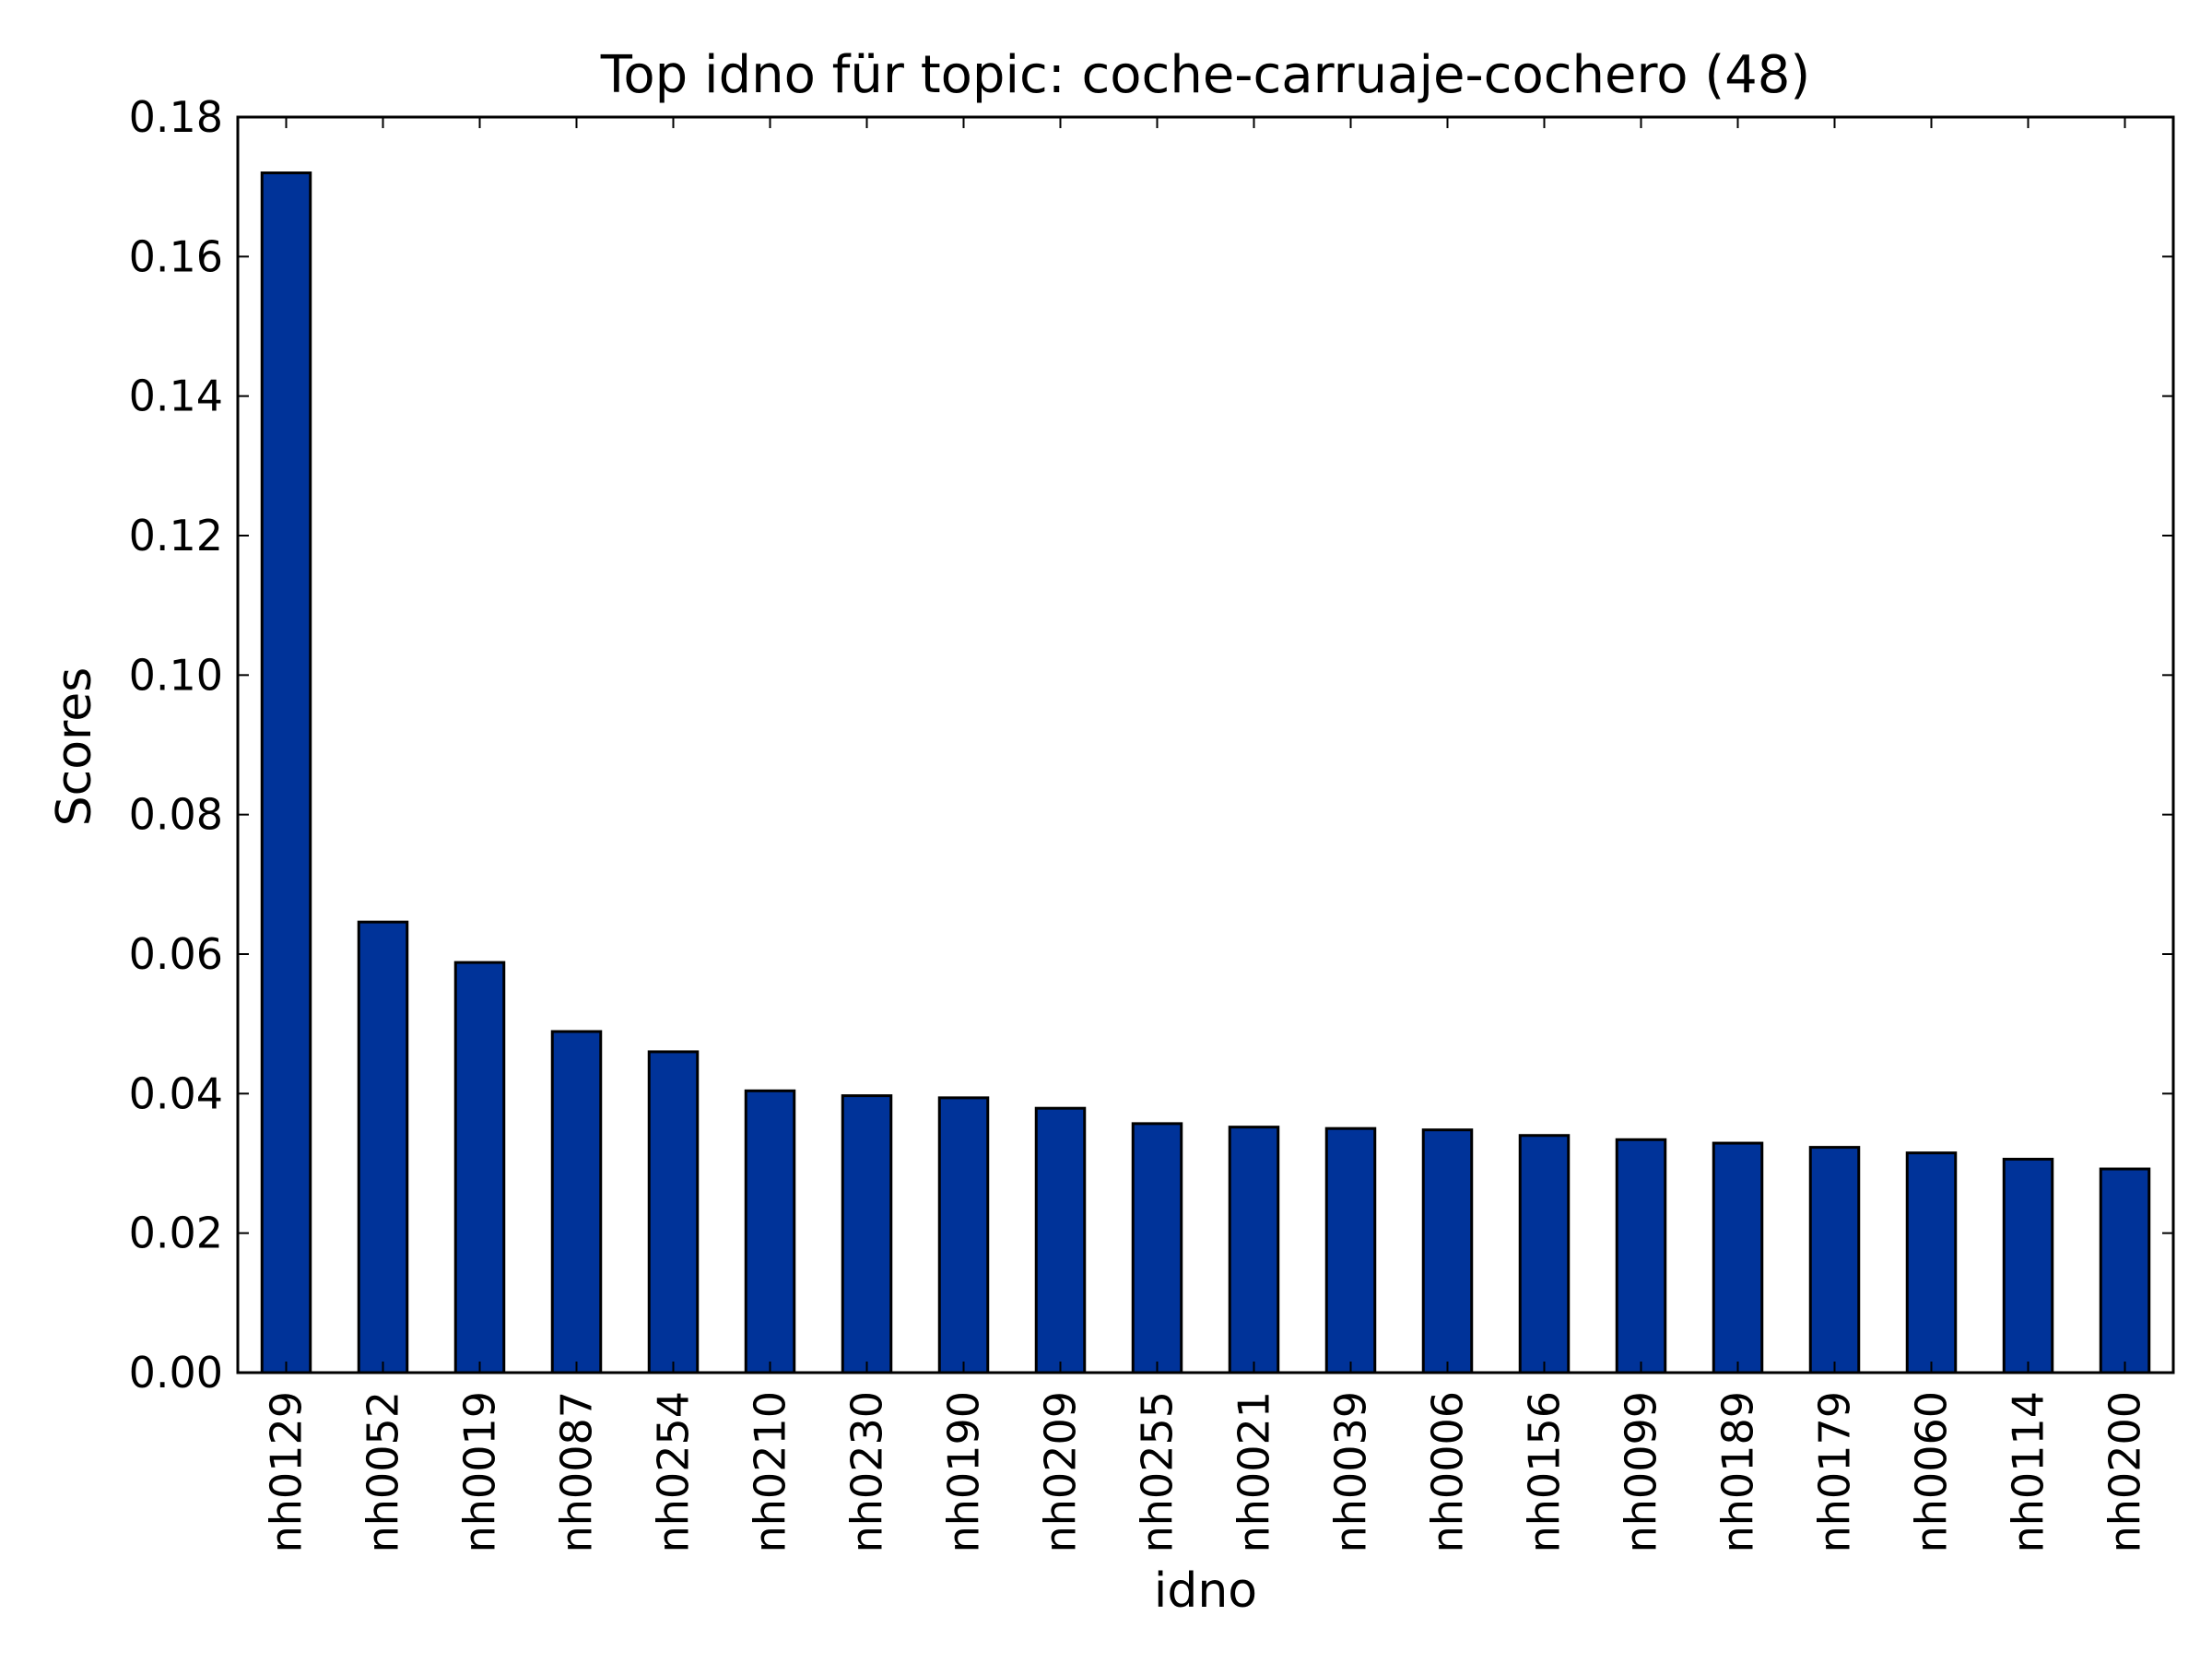 The image size is (2212, 1663). I want to click on x-tick-label: nh0052, so click(383, 1471).